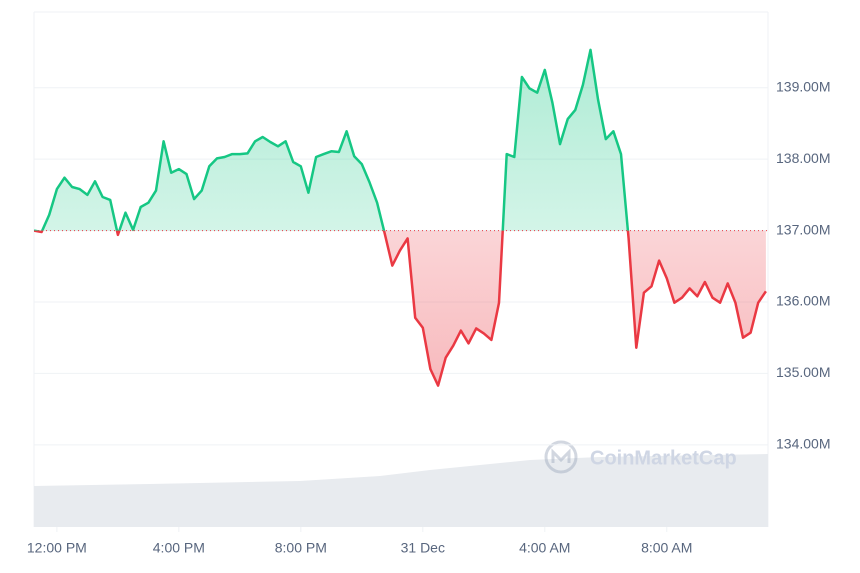 The height and width of the screenshot is (573, 860). Describe the element at coordinates (423, 548) in the screenshot. I see `x-tick-label: 31 Dec` at that location.